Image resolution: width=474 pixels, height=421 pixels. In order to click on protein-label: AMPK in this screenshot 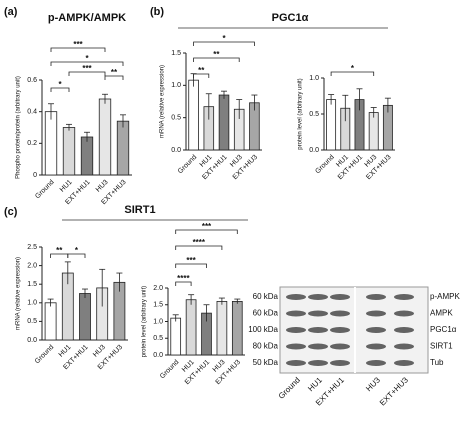, I will do `click(441, 313)`.